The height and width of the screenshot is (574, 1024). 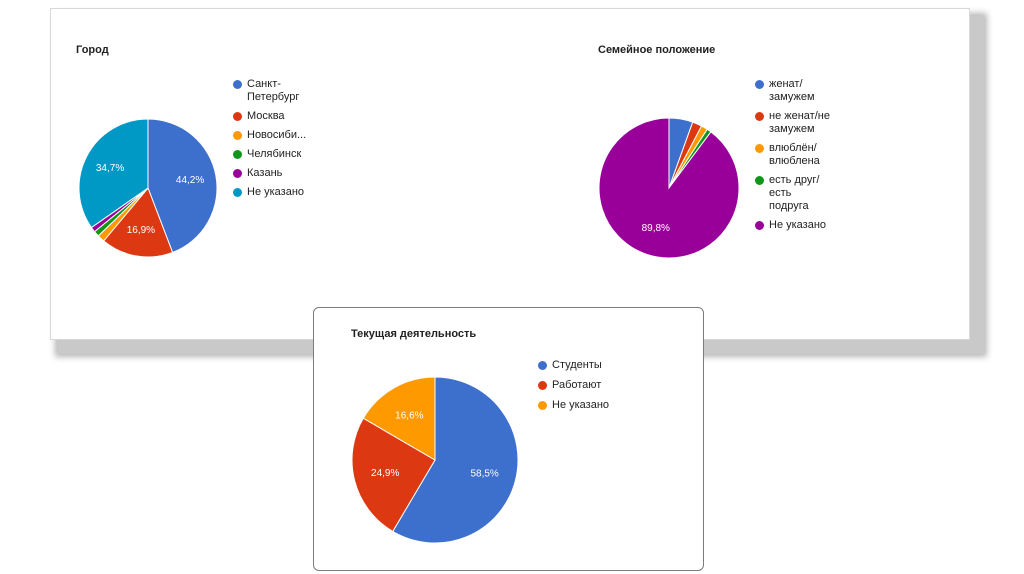 I want to click on legend-item-marital-0: женат/ замужем, so click(x=792, y=91).